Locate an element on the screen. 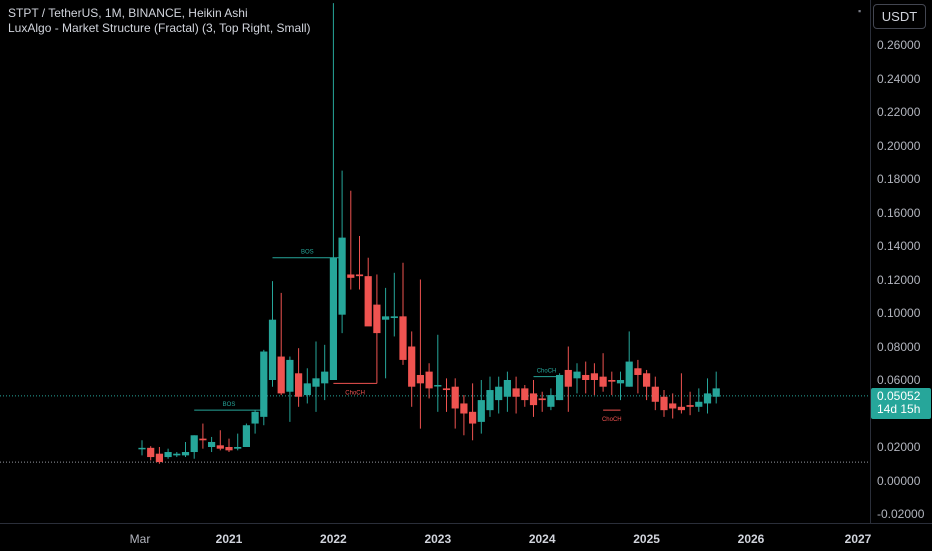 The width and height of the screenshot is (932, 551). price-tick-label: 0.00000 is located at coordinates (899, 480).